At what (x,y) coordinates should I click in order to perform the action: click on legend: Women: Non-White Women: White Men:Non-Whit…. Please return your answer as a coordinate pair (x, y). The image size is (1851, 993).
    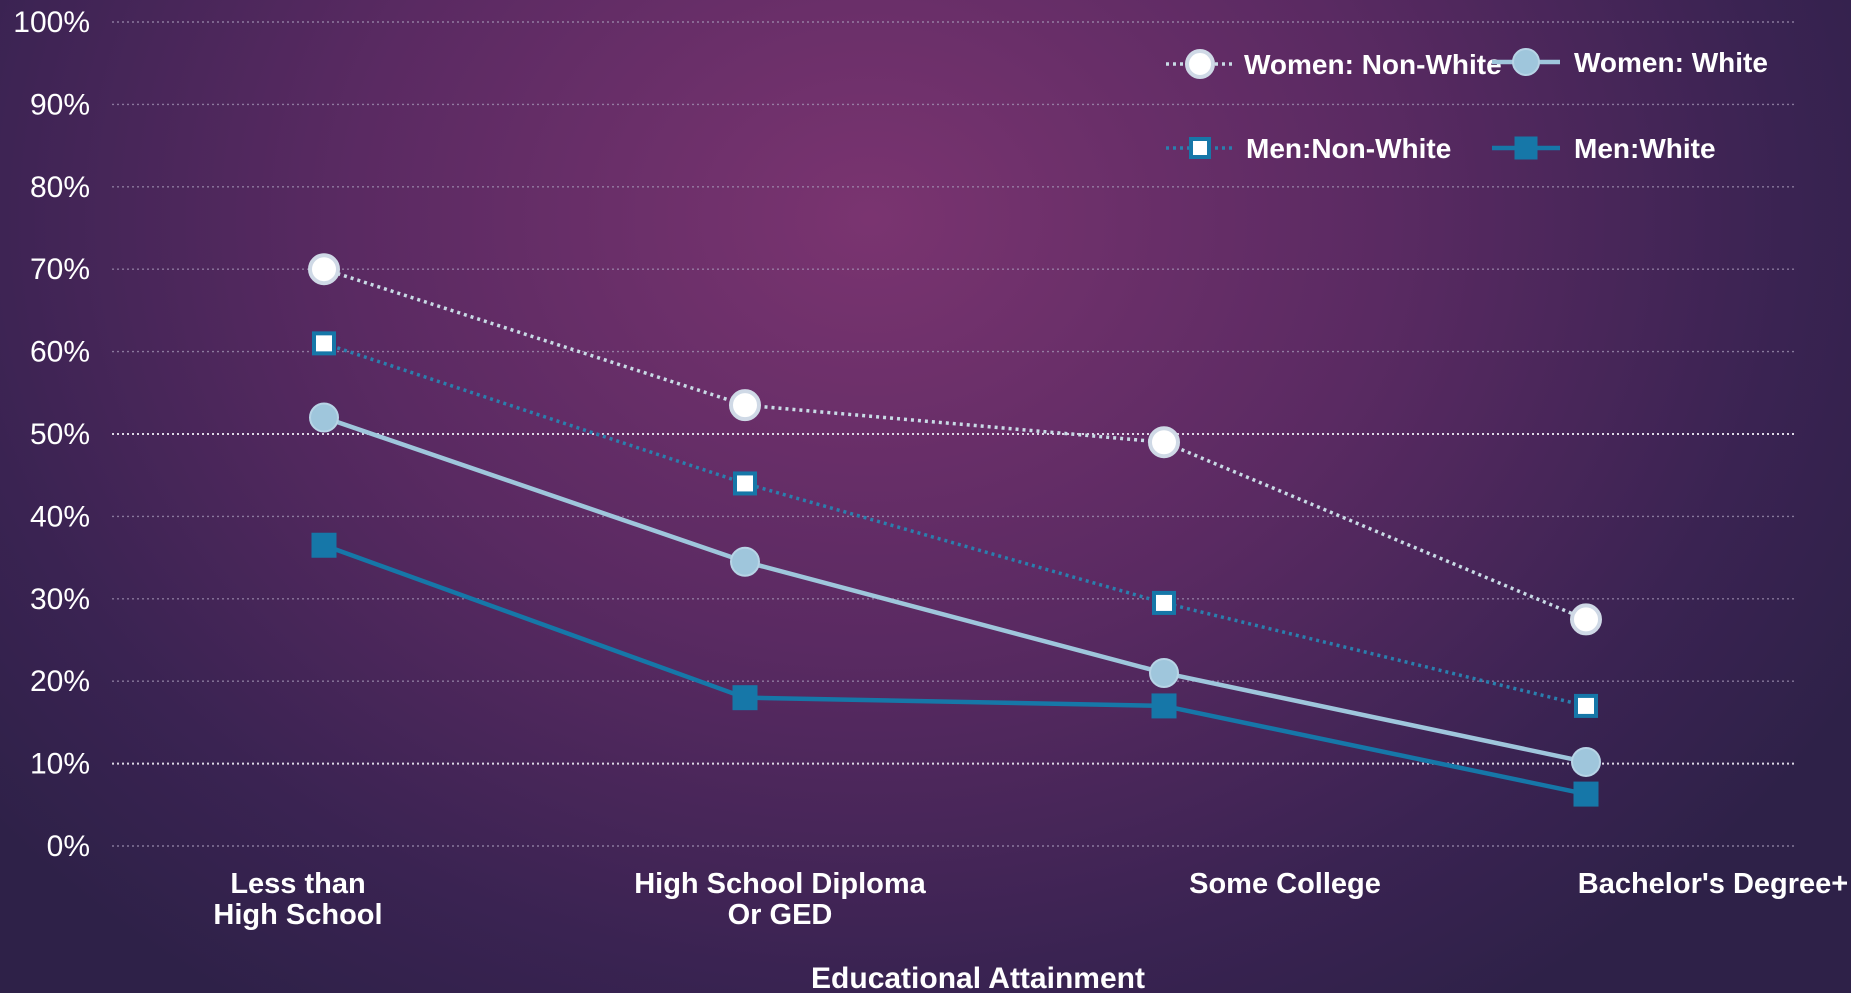
    Looking at the image, I should click on (1467, 105).